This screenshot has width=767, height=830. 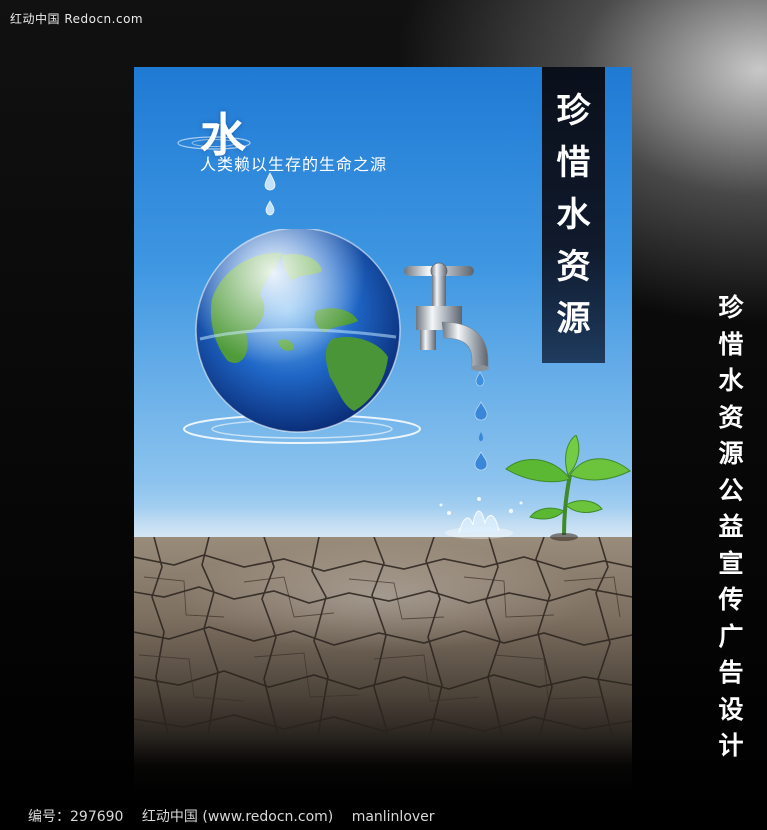 I want to click on footer-author: manlinlover, so click(x=393, y=817).